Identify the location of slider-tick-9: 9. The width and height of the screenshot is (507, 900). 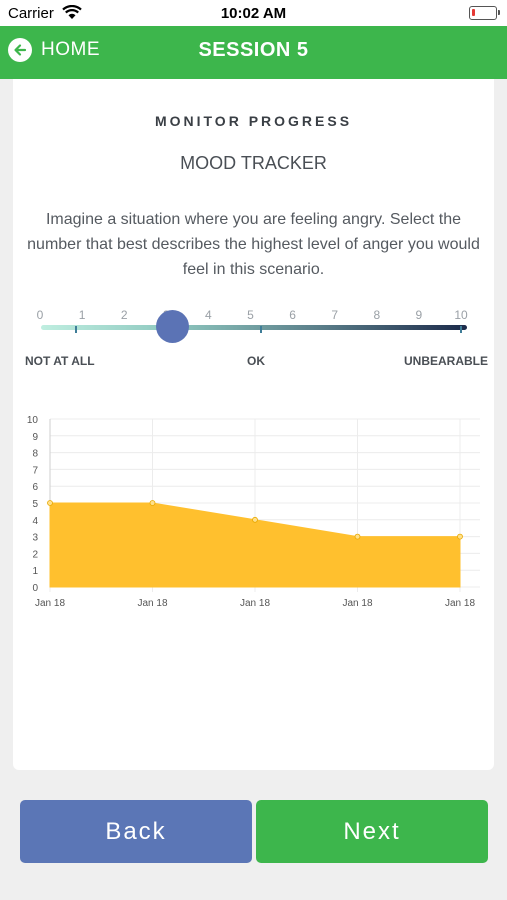
(419, 315).